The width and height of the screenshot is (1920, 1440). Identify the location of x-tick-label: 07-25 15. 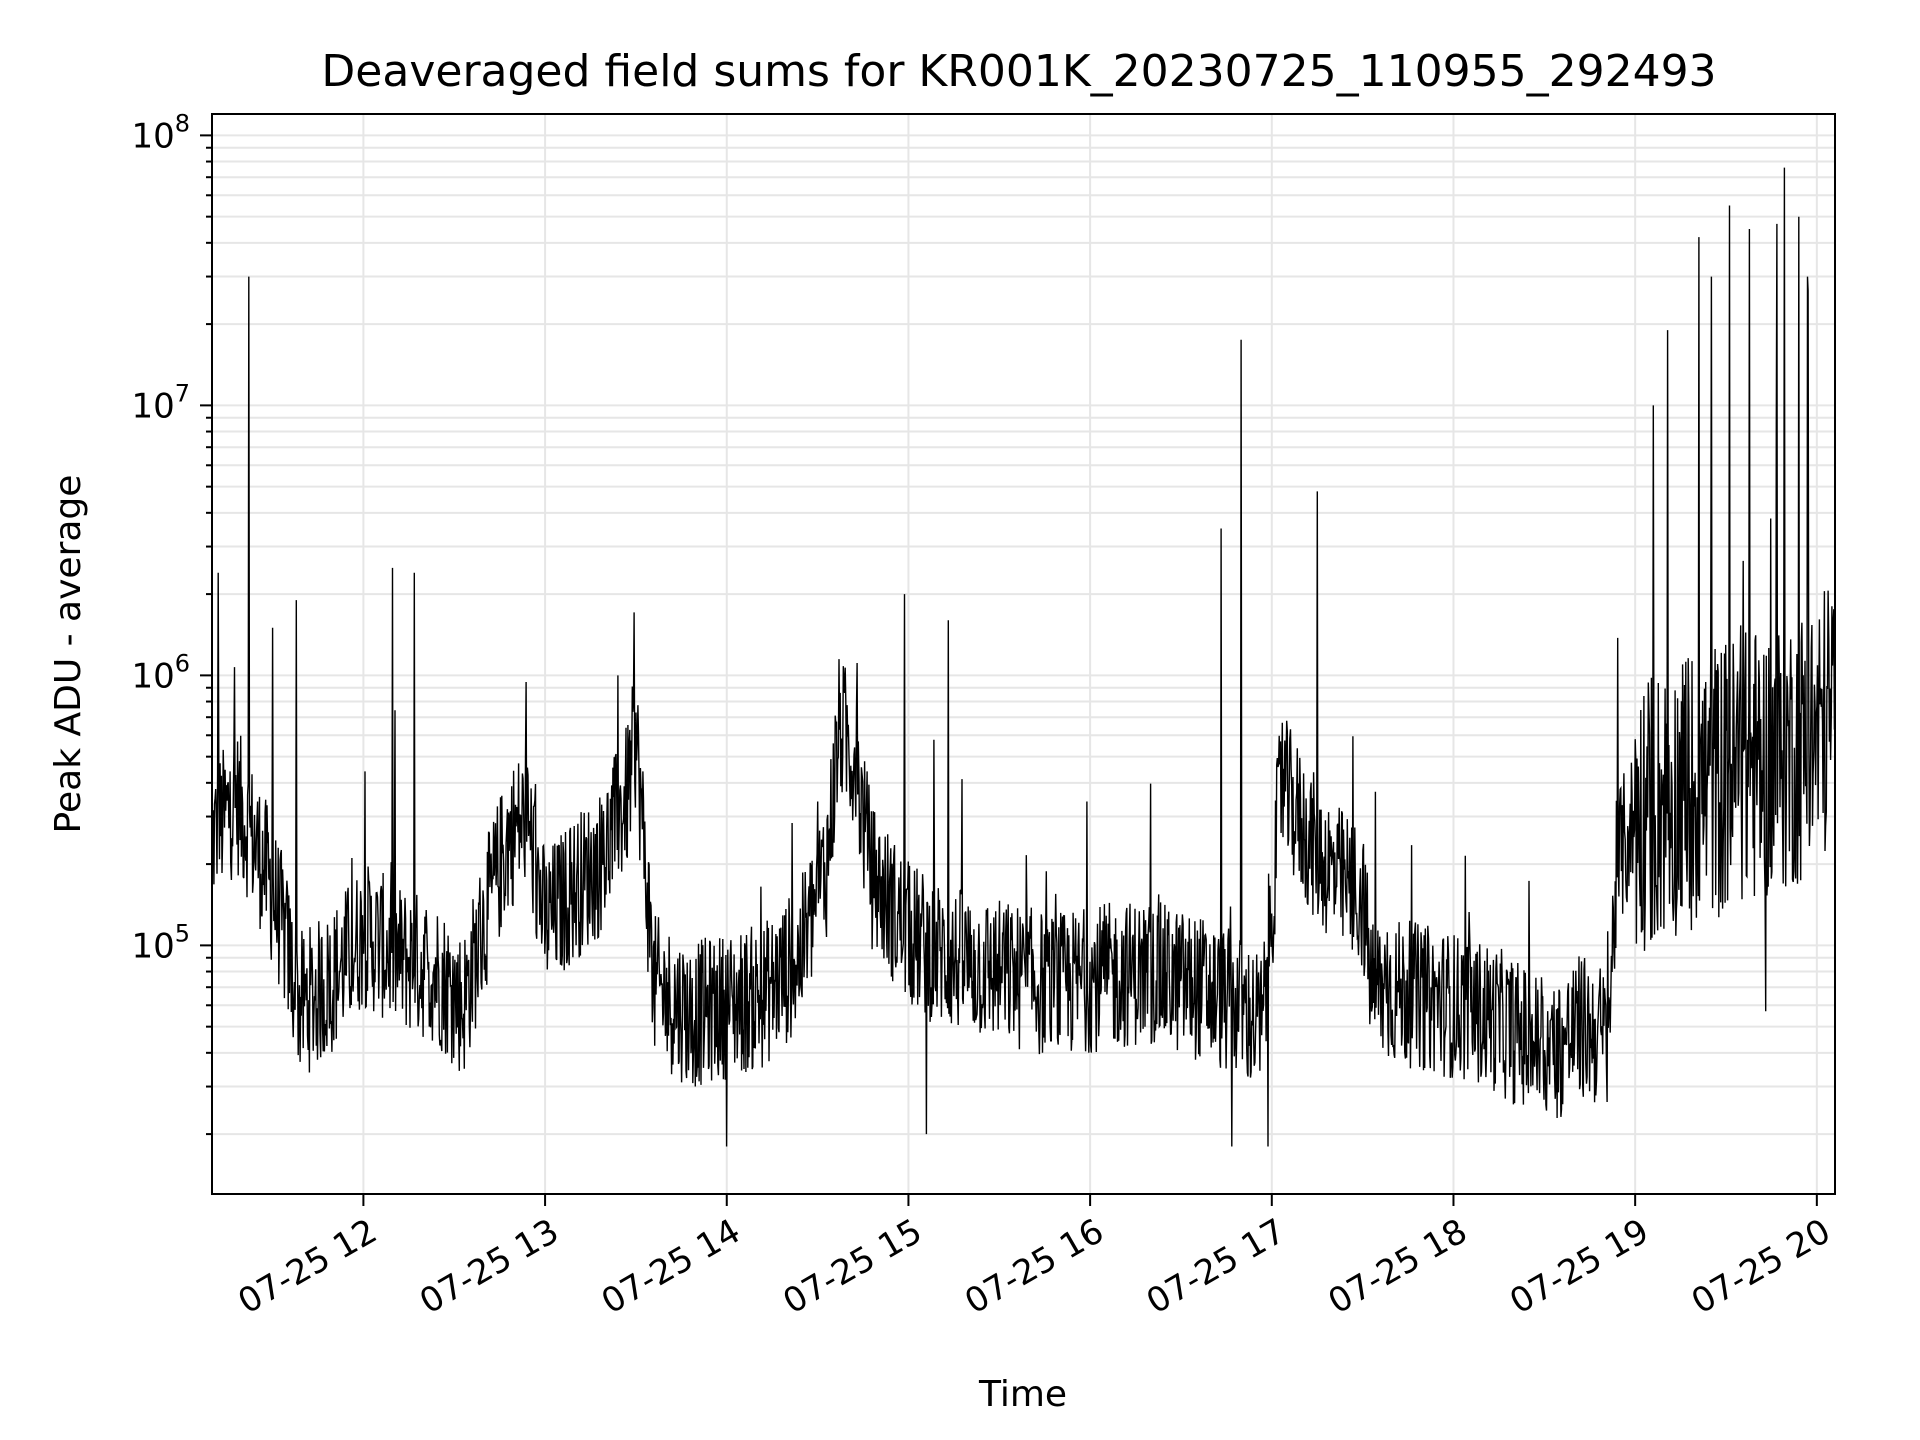
(853, 1266).